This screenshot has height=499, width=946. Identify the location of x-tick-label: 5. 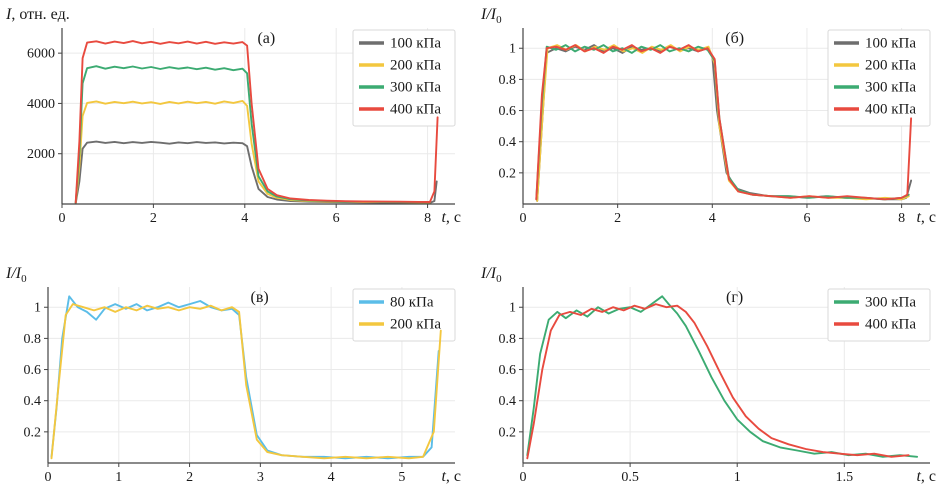
(401, 477).